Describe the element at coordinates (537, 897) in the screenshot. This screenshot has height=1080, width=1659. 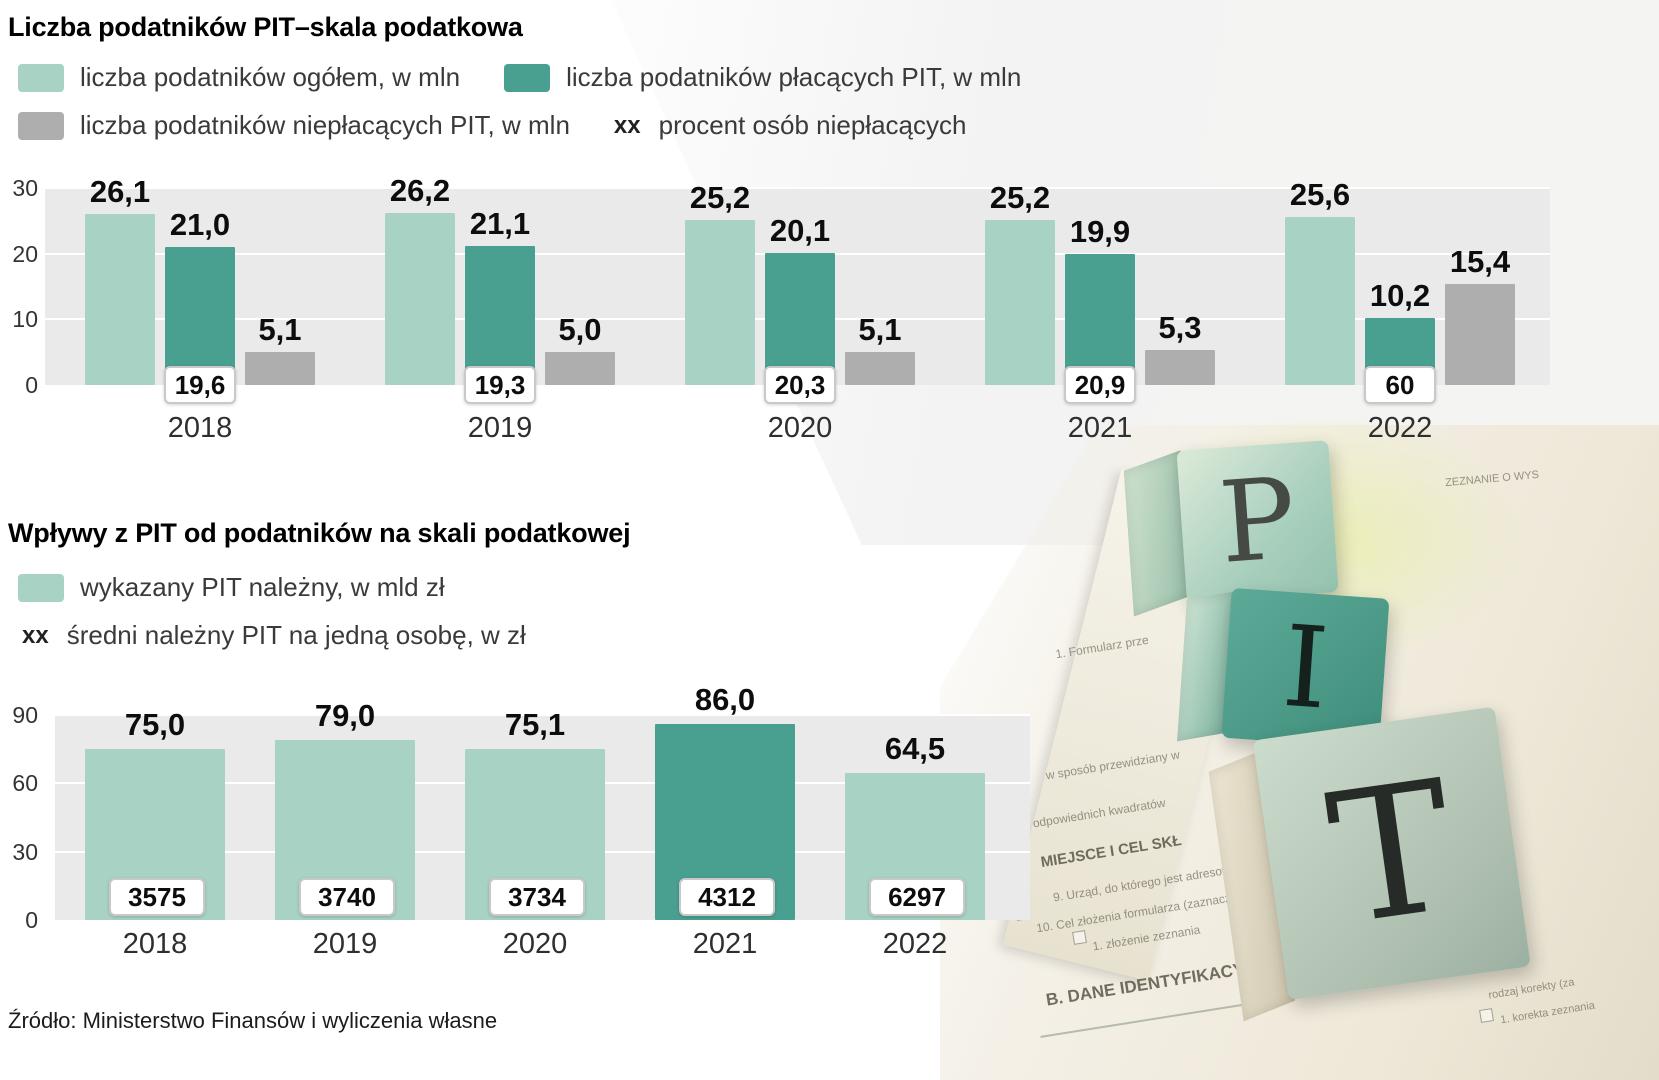
I see `avg-pit-box-2020: 3734` at that location.